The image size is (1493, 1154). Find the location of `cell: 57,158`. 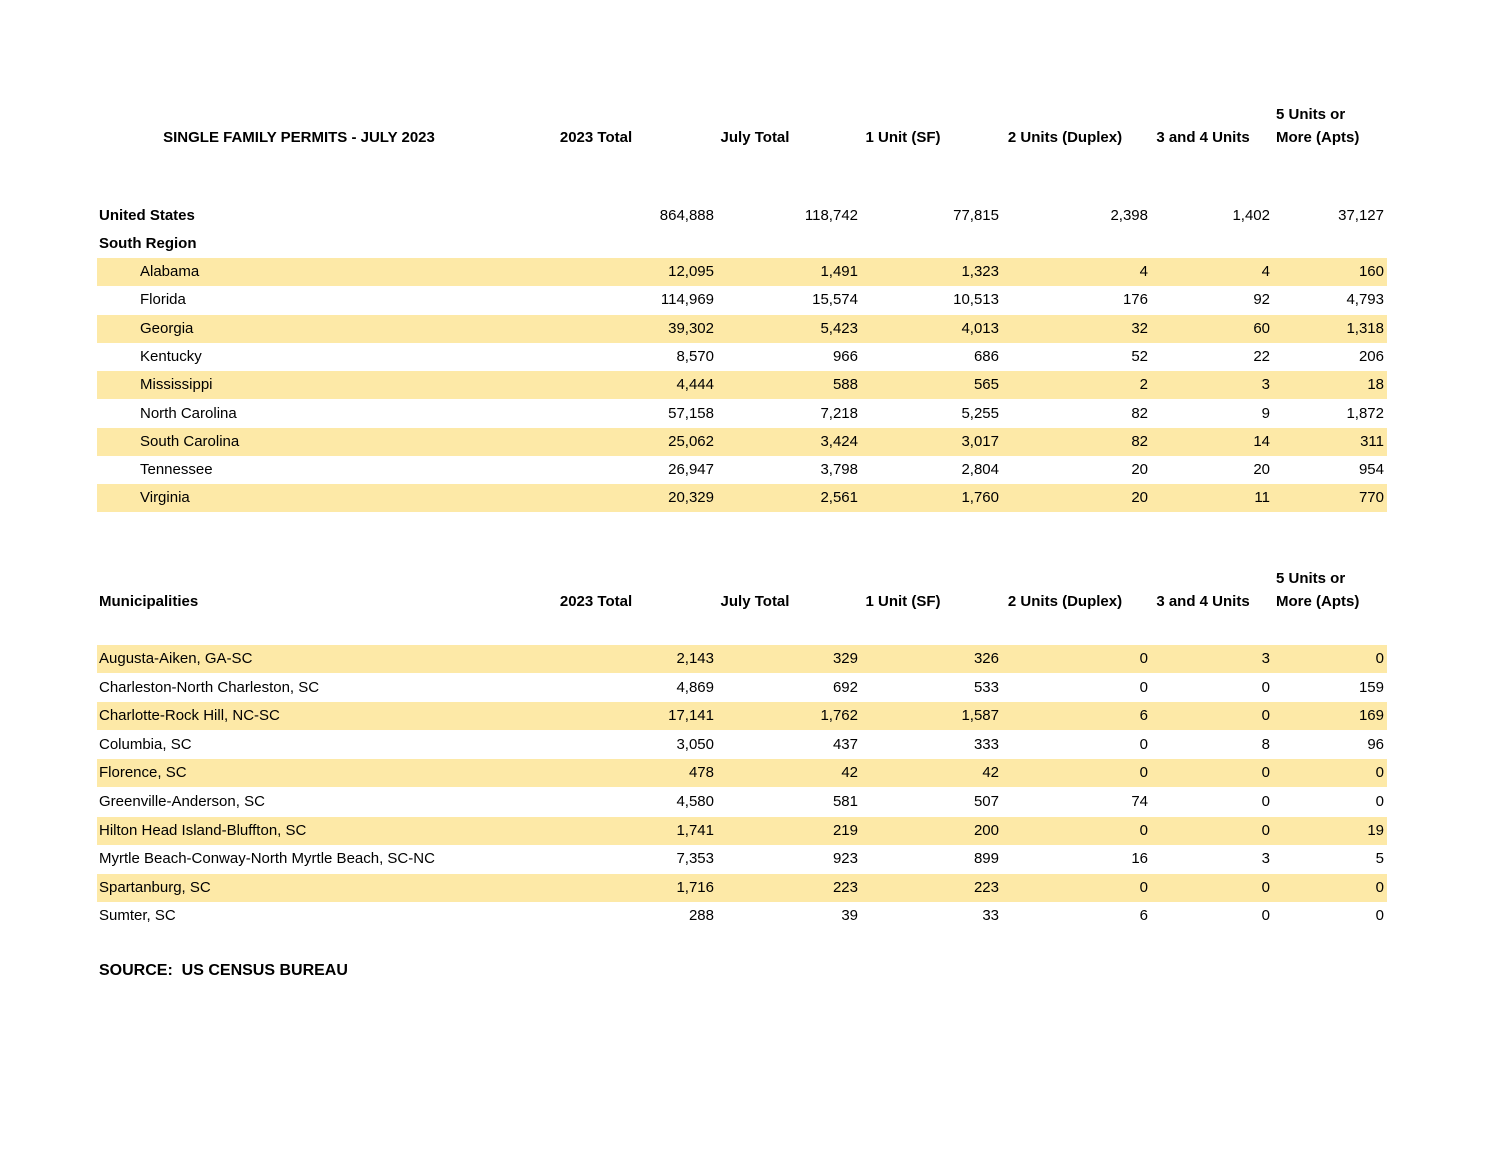

cell: 57,158 is located at coordinates (691, 413).